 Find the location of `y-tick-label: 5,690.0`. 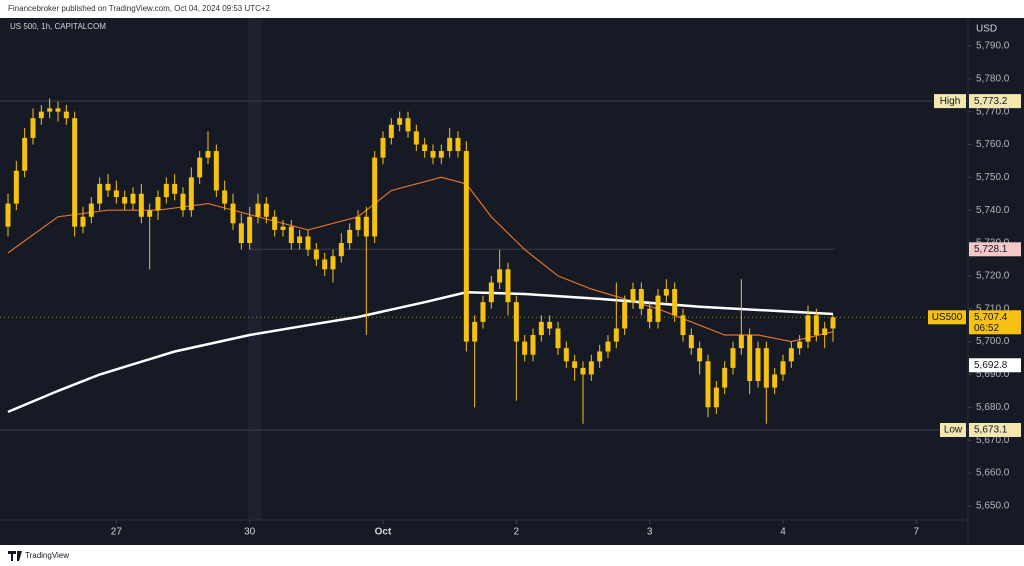

y-tick-label: 5,690.0 is located at coordinates (993, 374).